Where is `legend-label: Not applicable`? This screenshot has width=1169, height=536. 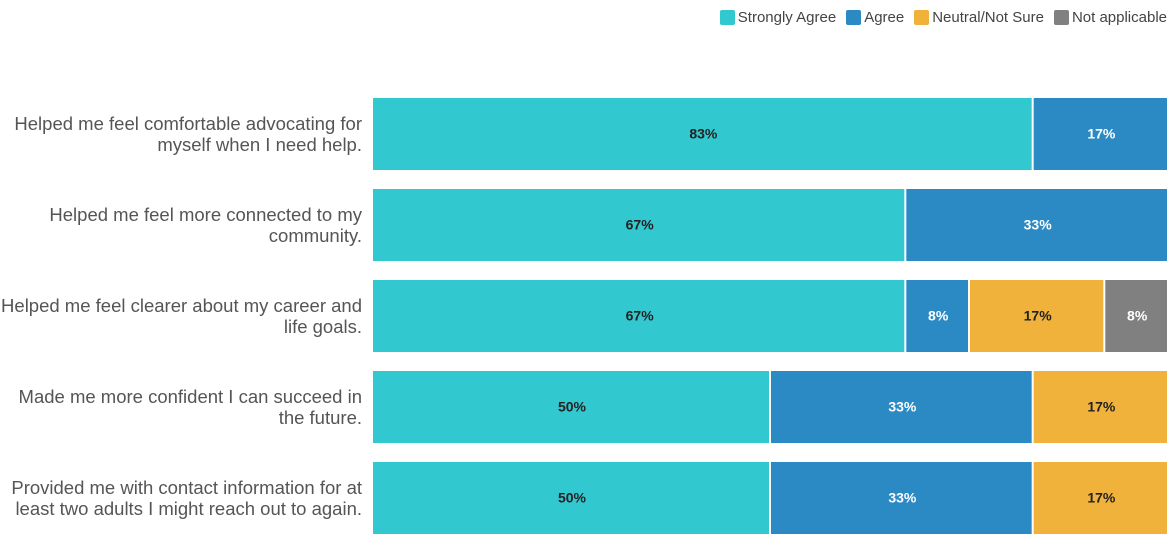
legend-label: Not applicable is located at coordinates (1119, 17).